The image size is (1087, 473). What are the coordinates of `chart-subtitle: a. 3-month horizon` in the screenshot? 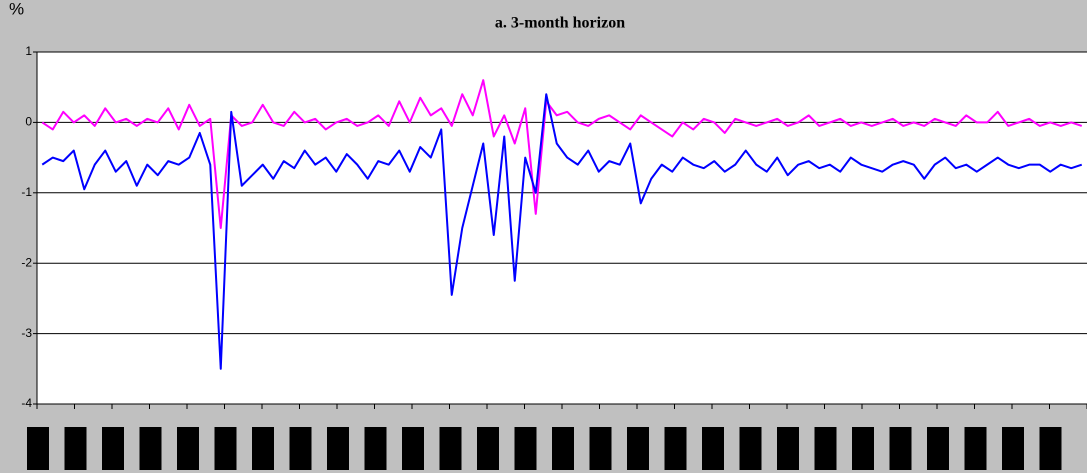 It's located at (560, 23).